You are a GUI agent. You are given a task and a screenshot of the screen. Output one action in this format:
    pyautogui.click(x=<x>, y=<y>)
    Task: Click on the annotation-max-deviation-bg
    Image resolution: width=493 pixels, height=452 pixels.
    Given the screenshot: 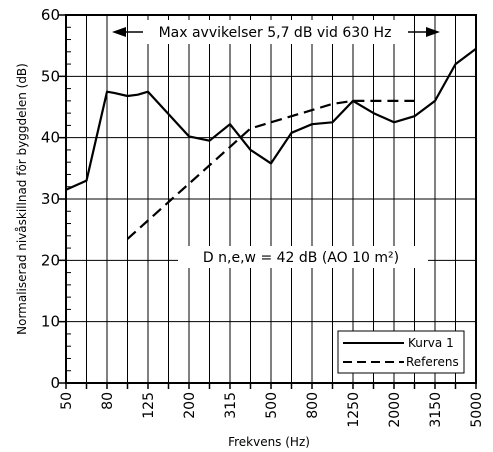 What is the action you would take?
    pyautogui.click(x=275, y=32)
    